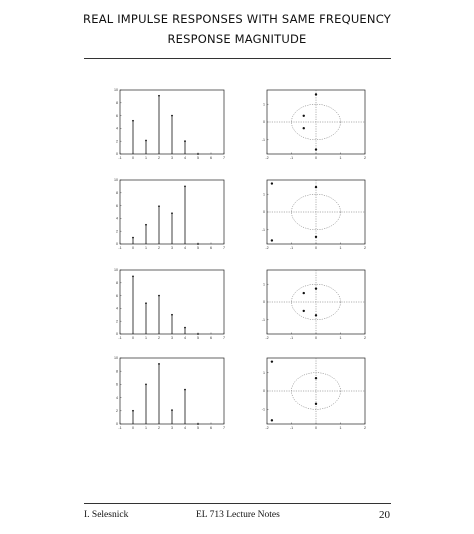 Image resolution: width=474 pixels, height=534 pixels. Describe the element at coordinates (384, 515) in the screenshot. I see `footer-page-number: 20` at that location.